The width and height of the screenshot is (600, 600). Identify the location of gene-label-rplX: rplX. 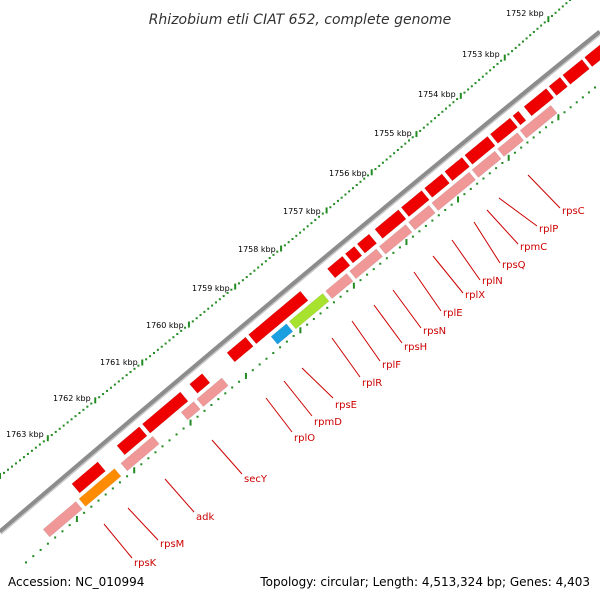
(458, 278).